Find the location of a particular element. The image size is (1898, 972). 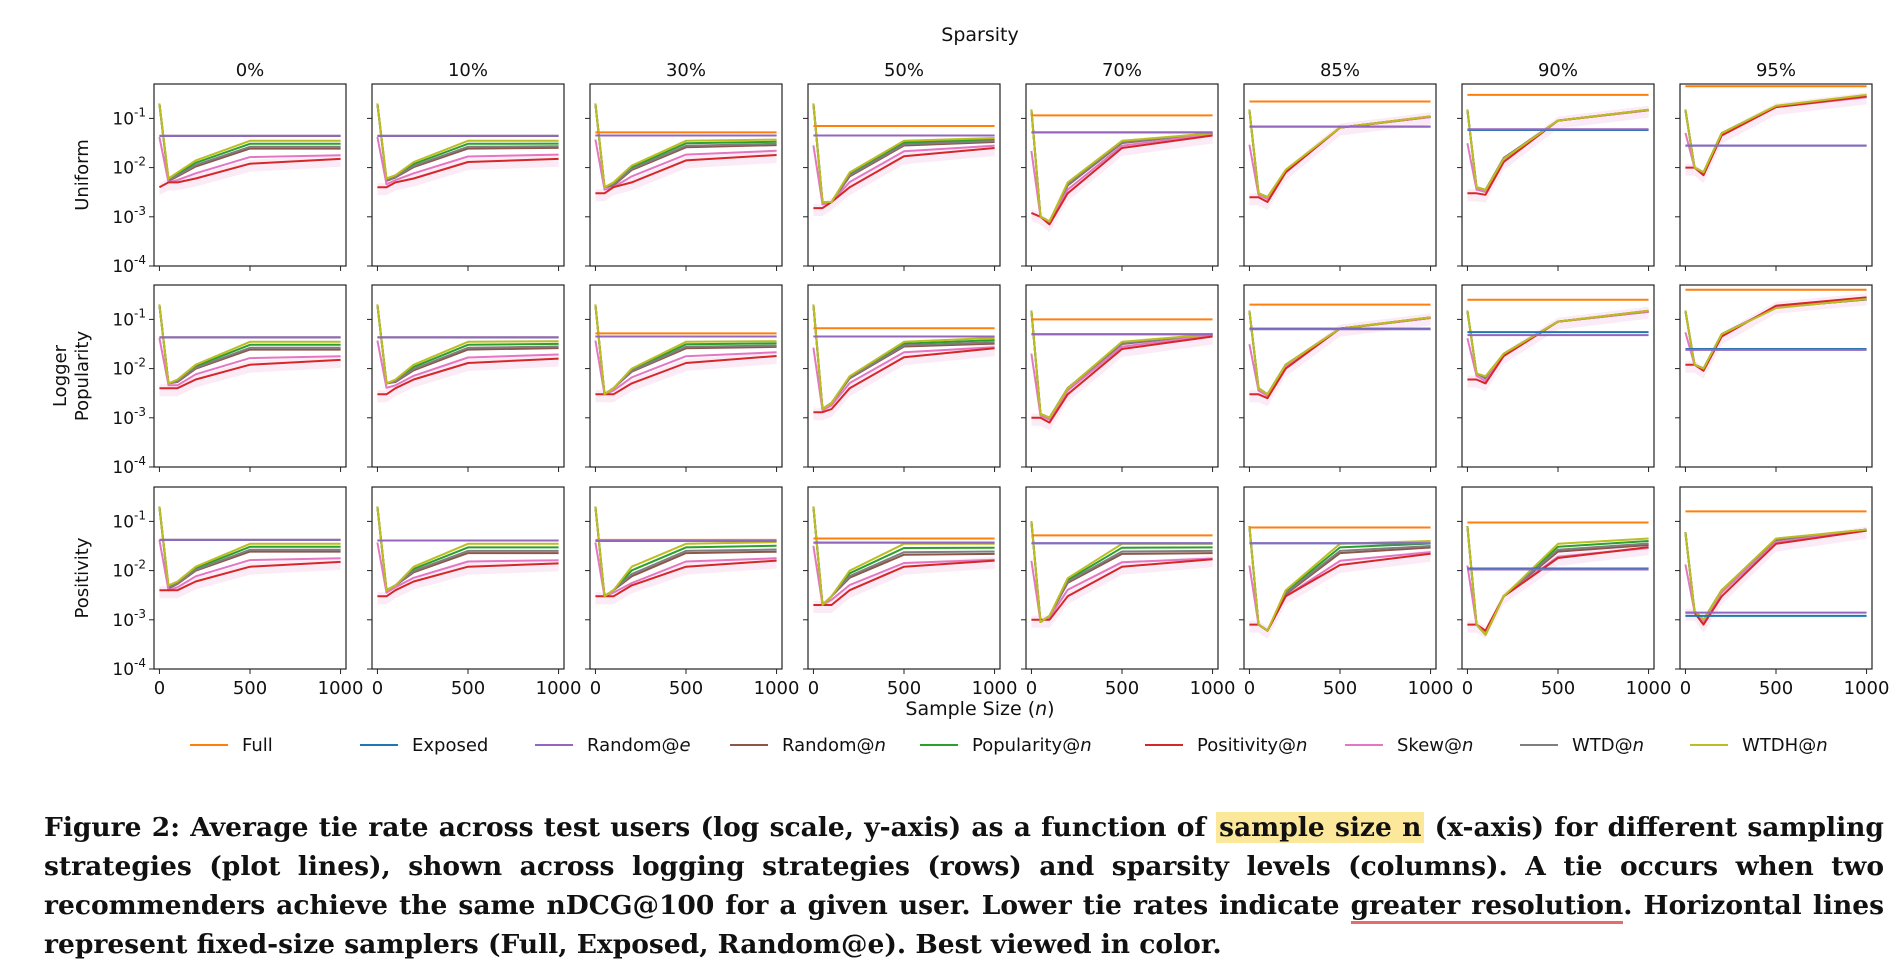

column-title: 10% is located at coordinates (468, 70).